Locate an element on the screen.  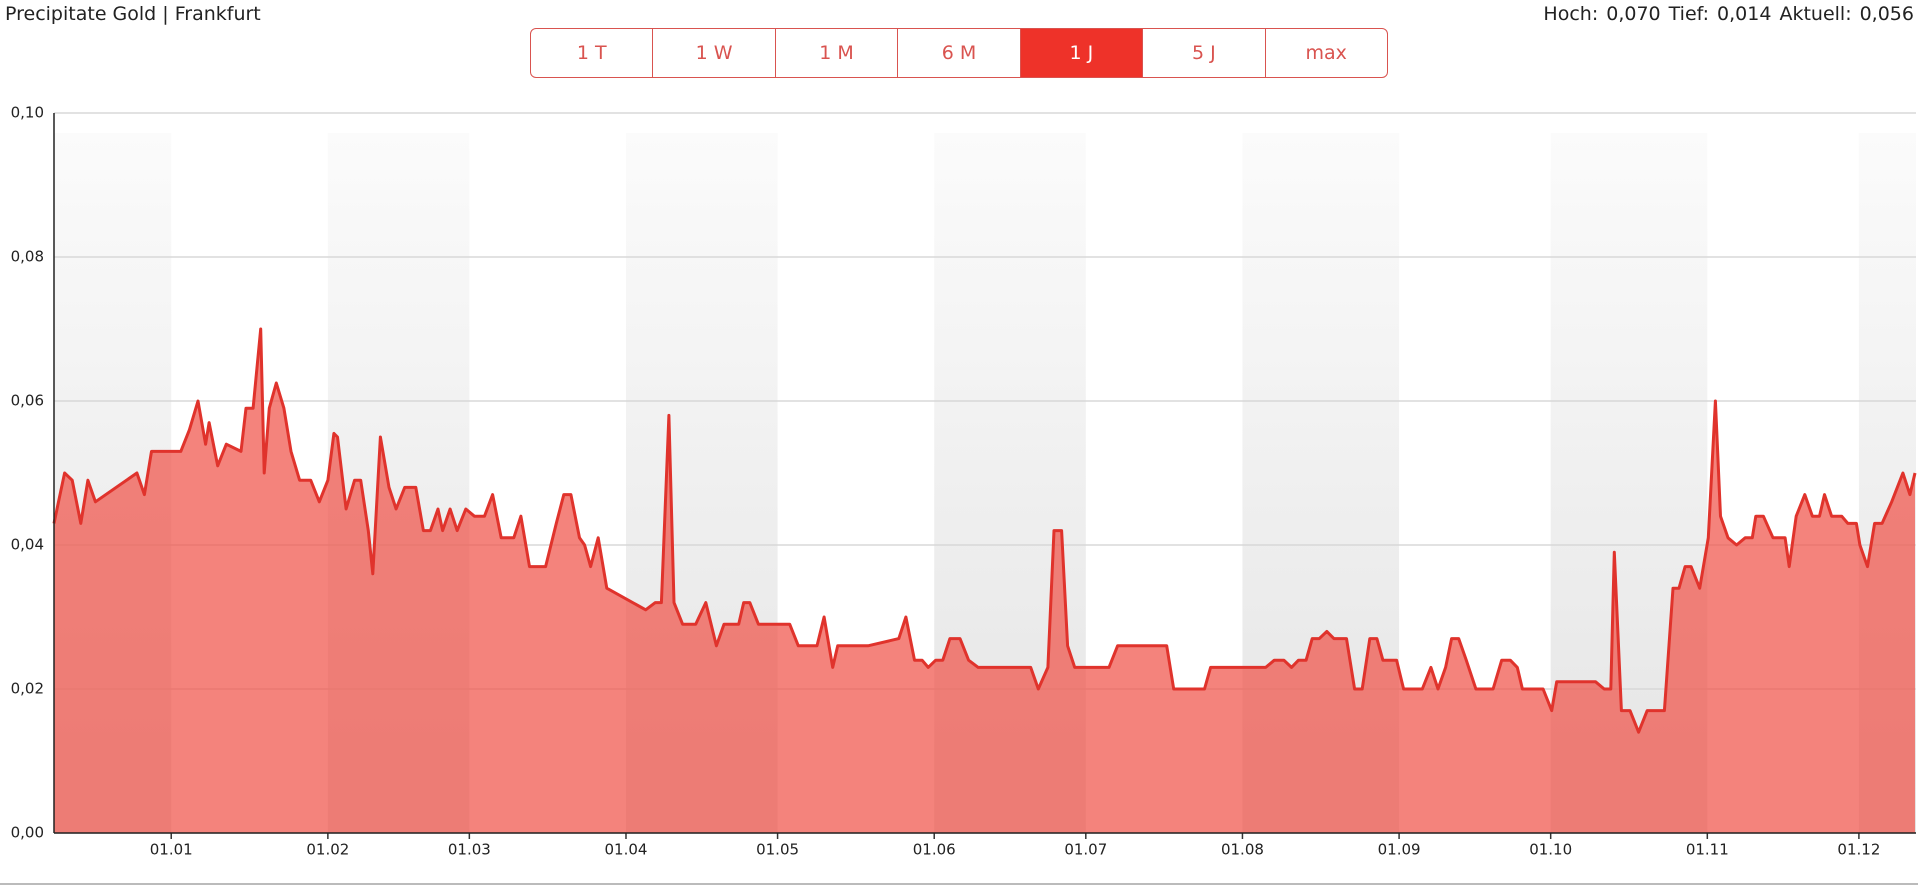
x-tick-label: 01.01 is located at coordinates (171, 850).